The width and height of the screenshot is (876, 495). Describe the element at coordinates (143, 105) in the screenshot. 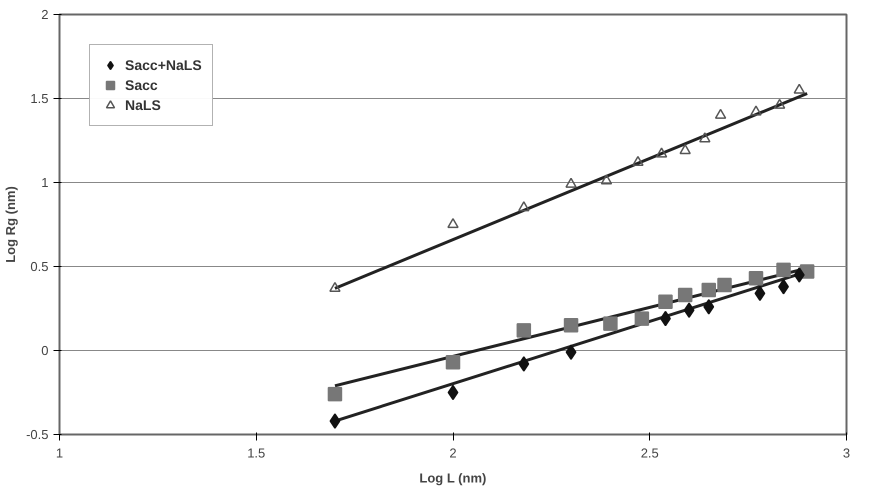

I see `legend-label: NaLS` at that location.